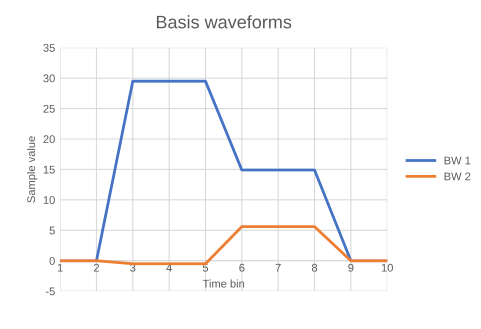  What do you see at coordinates (49, 78) in the screenshot?
I see `y-tick-label: 30` at bounding box center [49, 78].